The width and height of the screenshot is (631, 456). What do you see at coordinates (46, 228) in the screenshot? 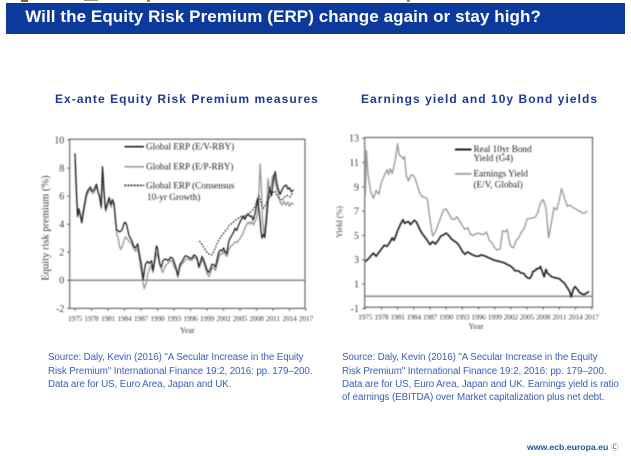
I see `svg-text: Equity risk premium (%)` at bounding box center [46, 228].